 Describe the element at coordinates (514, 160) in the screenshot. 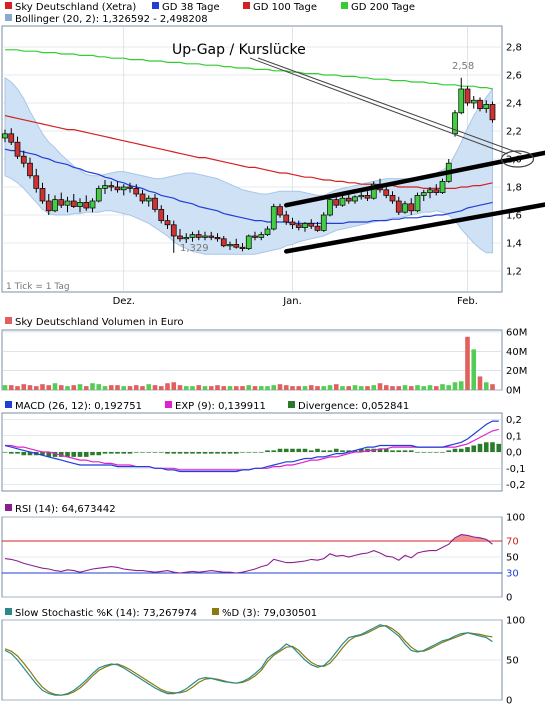

I see `y-tick-label: 2,0` at that location.